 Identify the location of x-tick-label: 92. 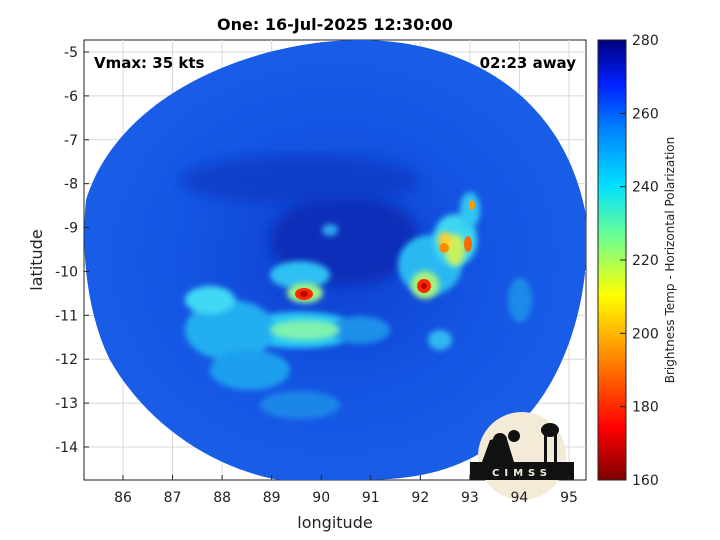
(420, 498).